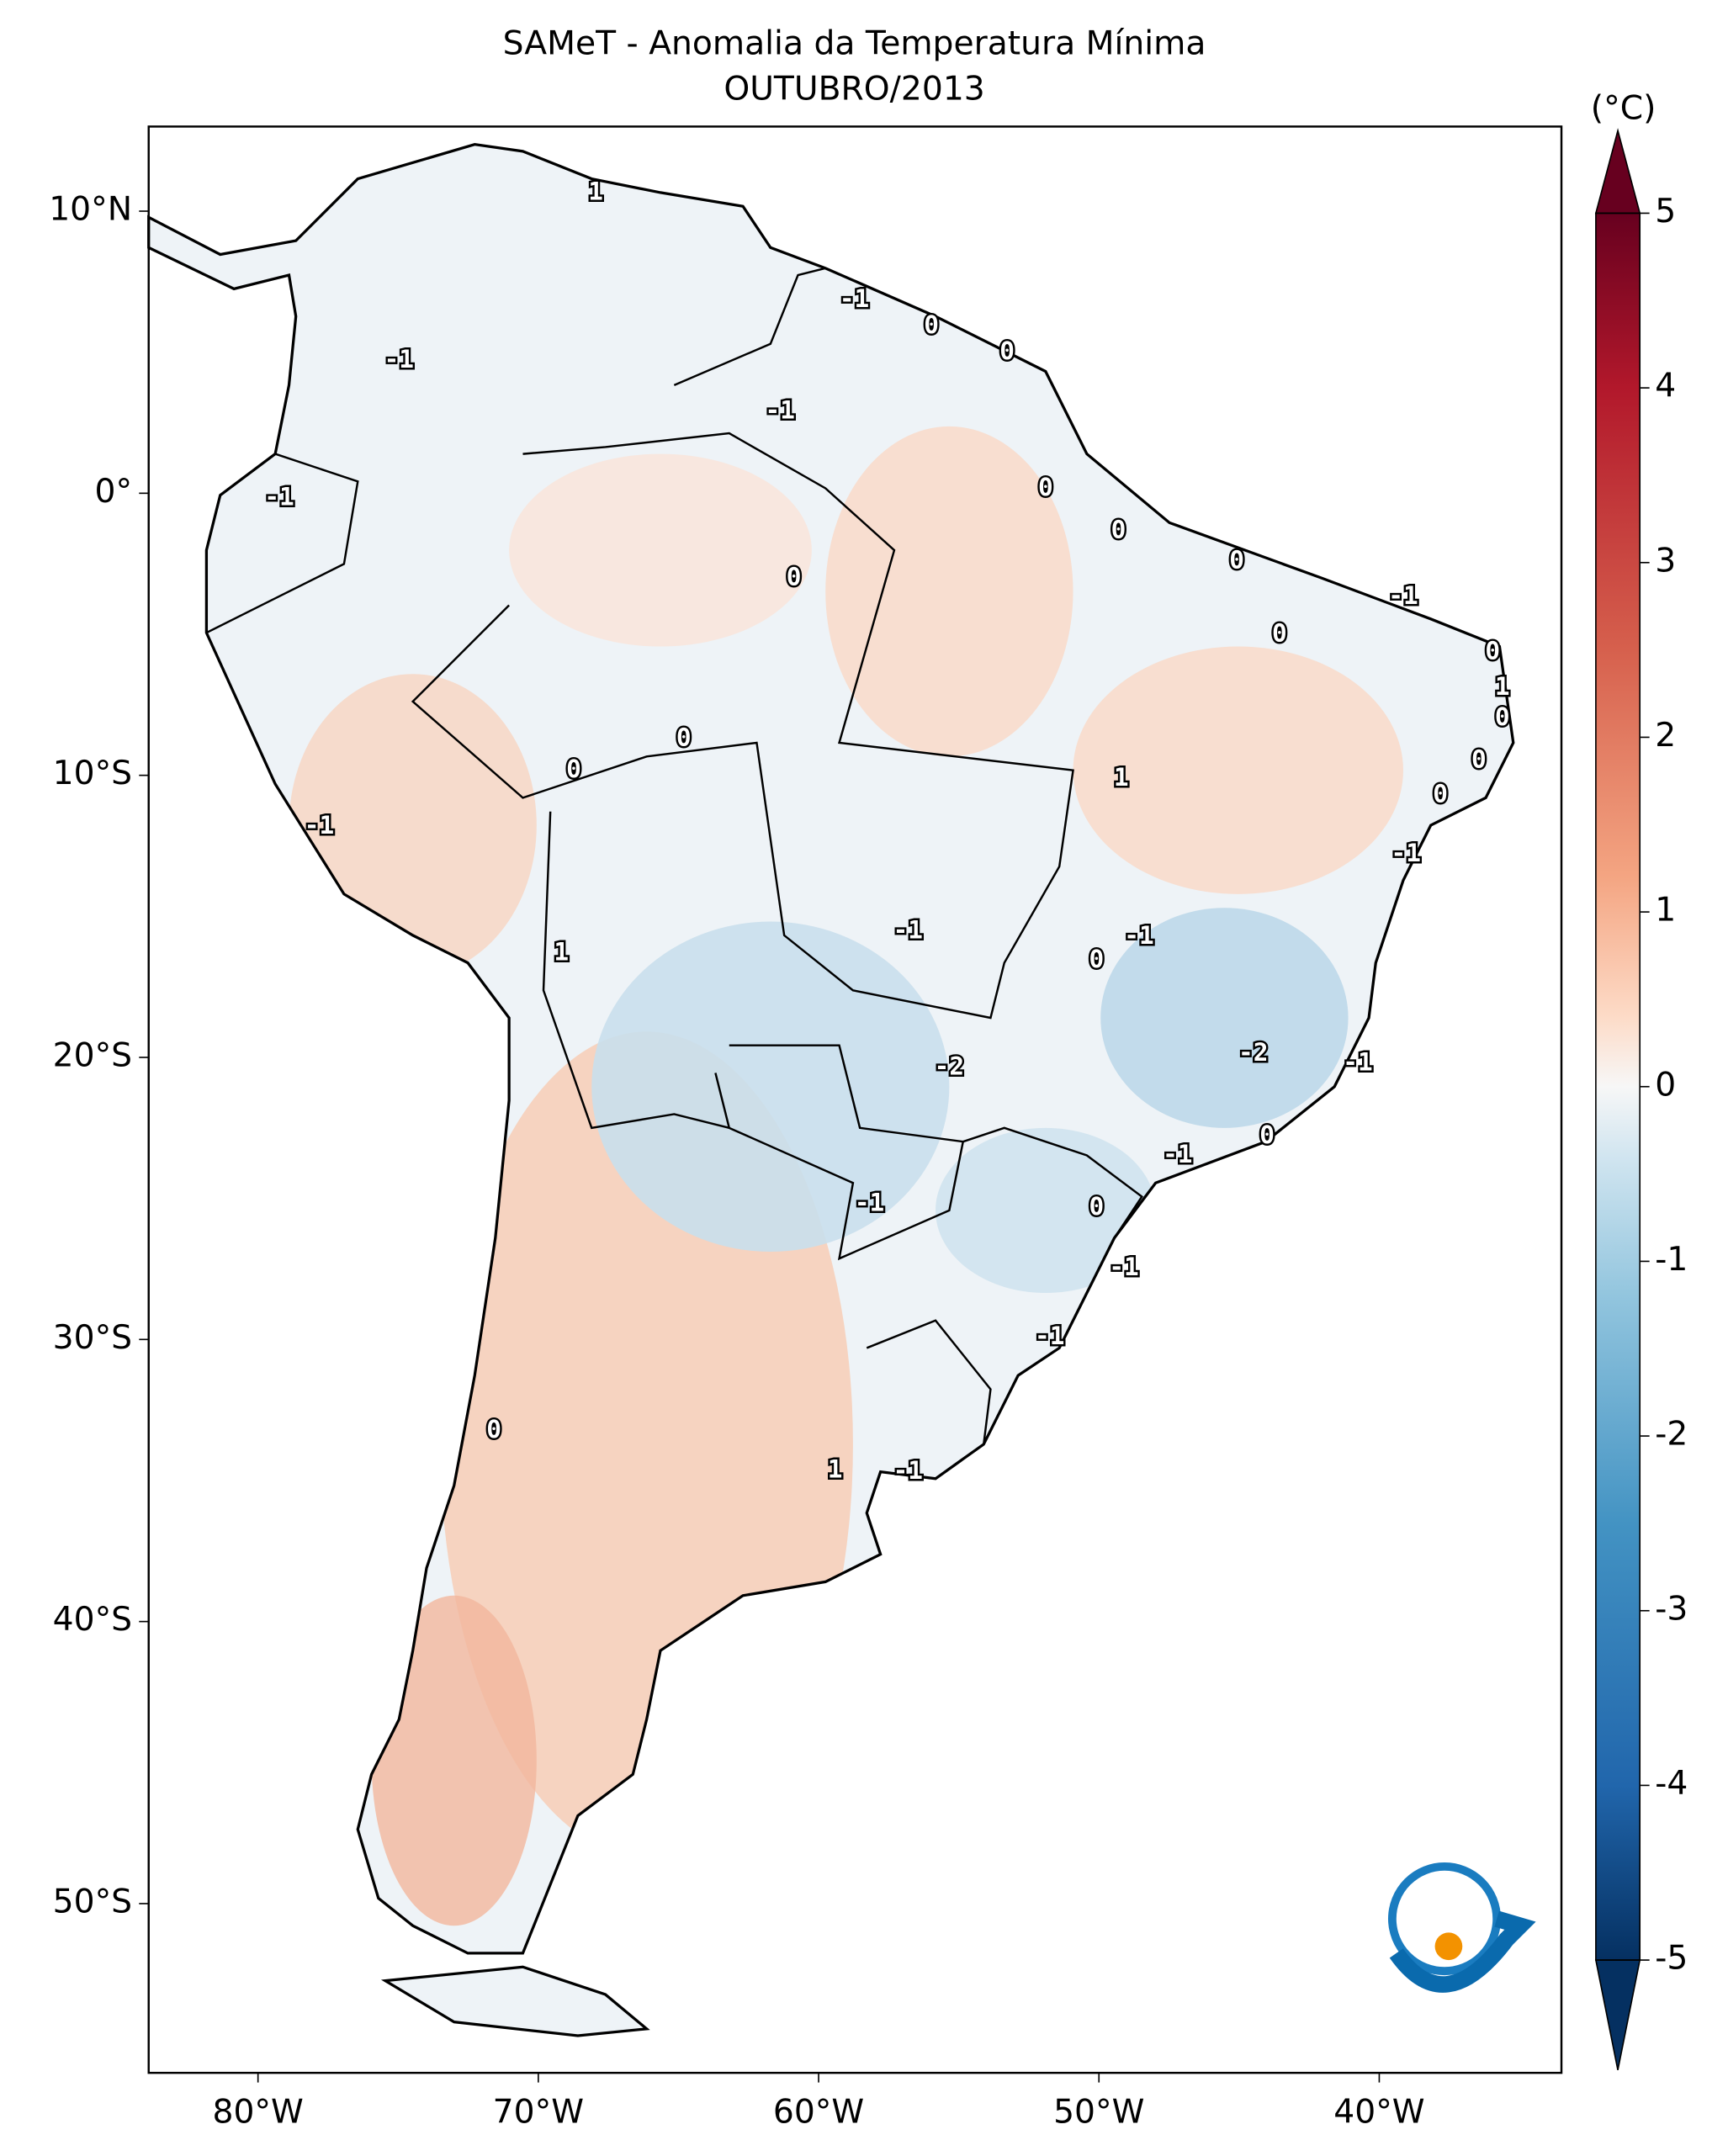 Image resolution: width=1728 pixels, height=2156 pixels. I want to click on colorbar-tick-label: 3, so click(1666, 561).